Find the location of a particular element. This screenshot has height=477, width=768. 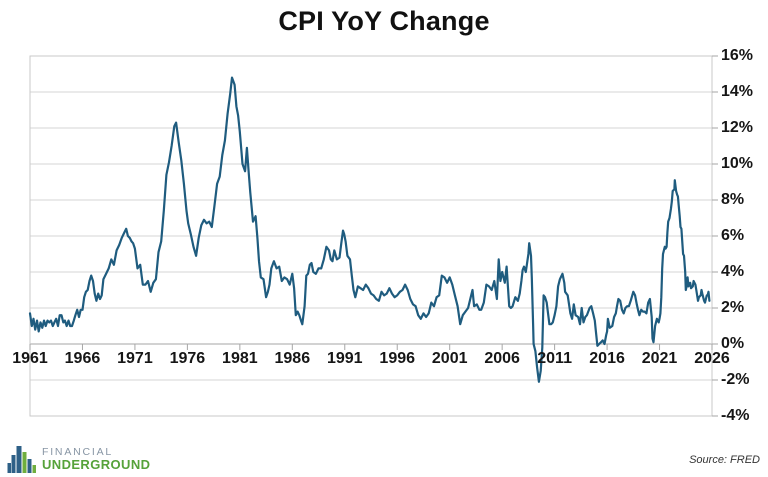

source-note: Source: FRED is located at coordinates (724, 460).